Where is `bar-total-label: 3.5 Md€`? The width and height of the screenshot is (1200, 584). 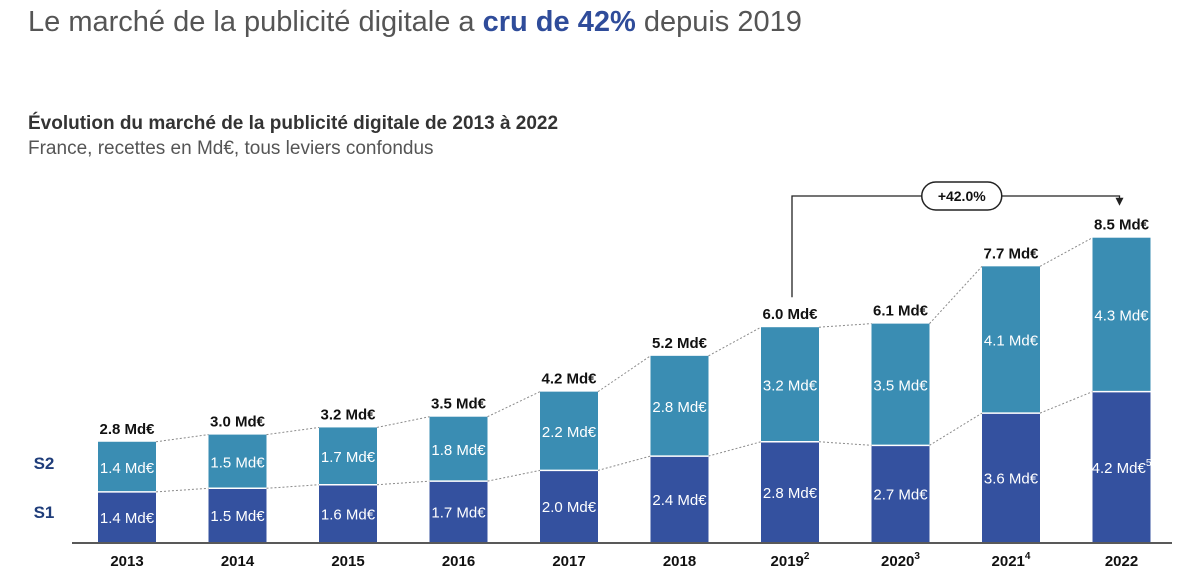
bar-total-label: 3.5 Md€ is located at coordinates (459, 404).